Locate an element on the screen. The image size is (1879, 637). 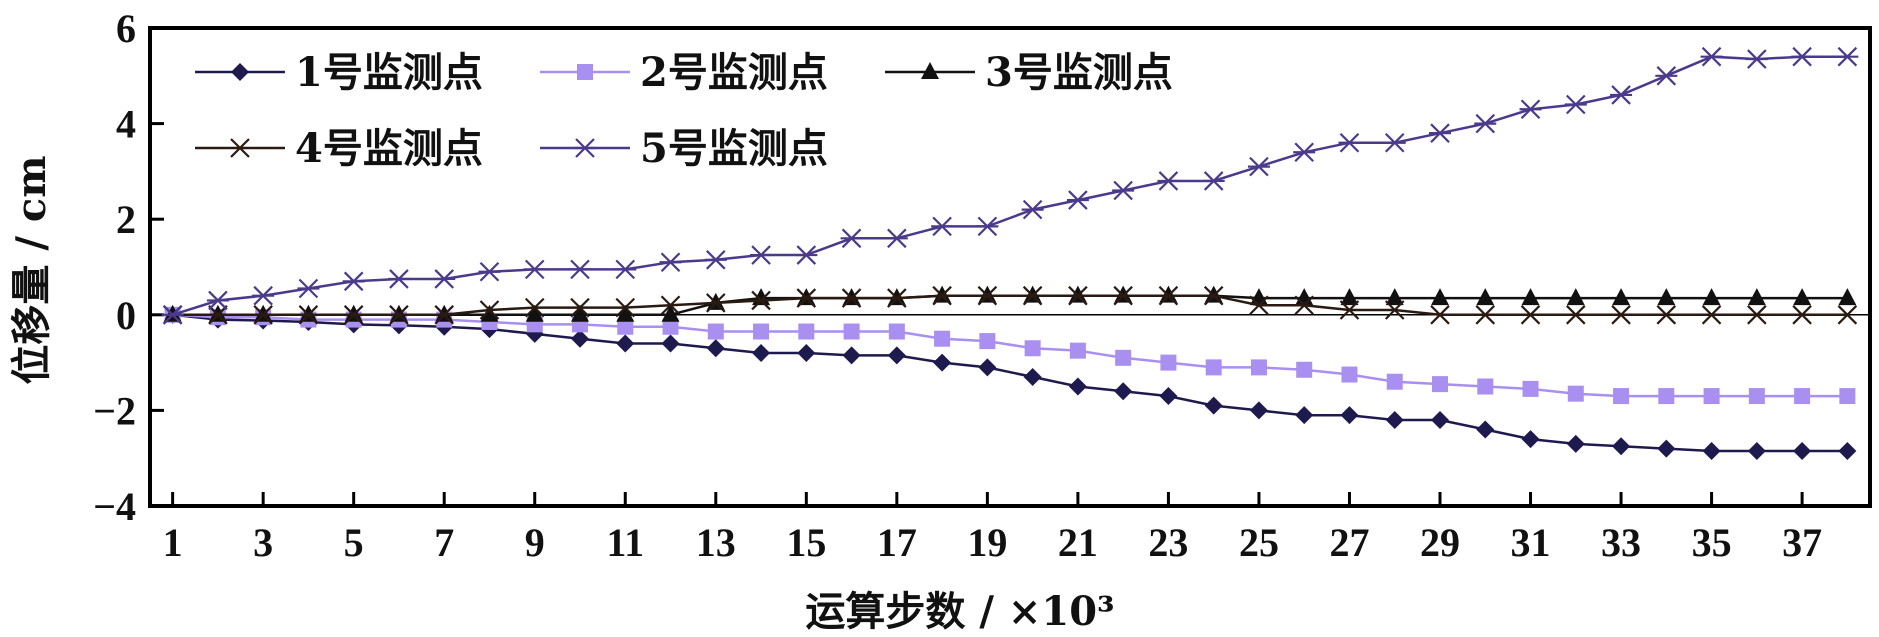
series-4-line is located at coordinates (1010, 305).